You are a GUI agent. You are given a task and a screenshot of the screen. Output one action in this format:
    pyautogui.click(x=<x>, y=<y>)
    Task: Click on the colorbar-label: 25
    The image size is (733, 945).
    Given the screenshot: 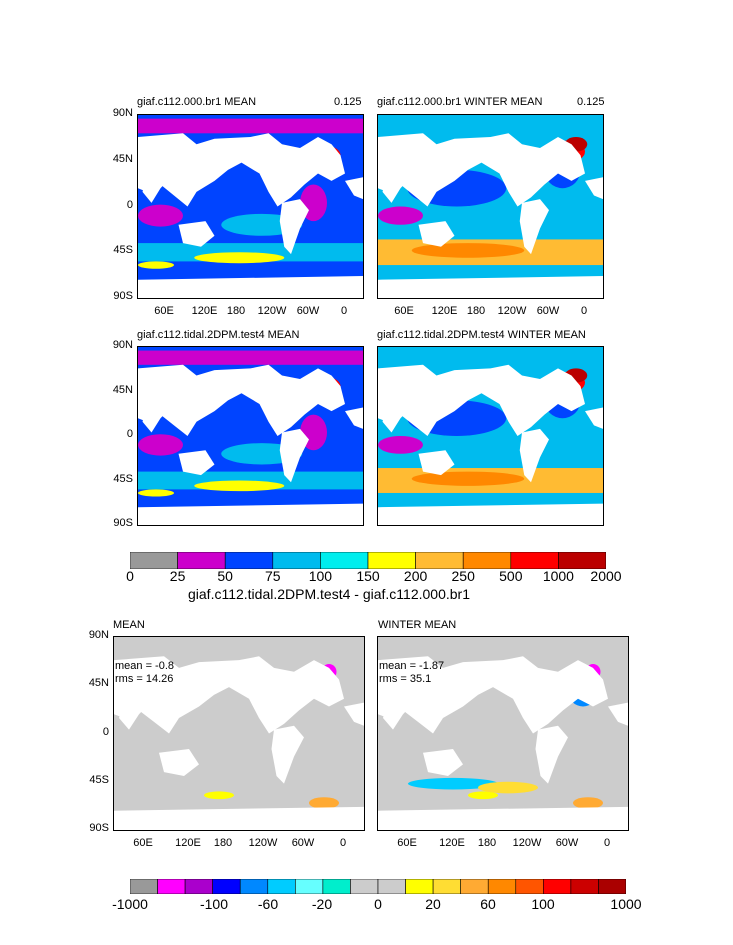 What is the action you would take?
    pyautogui.click(x=177, y=576)
    